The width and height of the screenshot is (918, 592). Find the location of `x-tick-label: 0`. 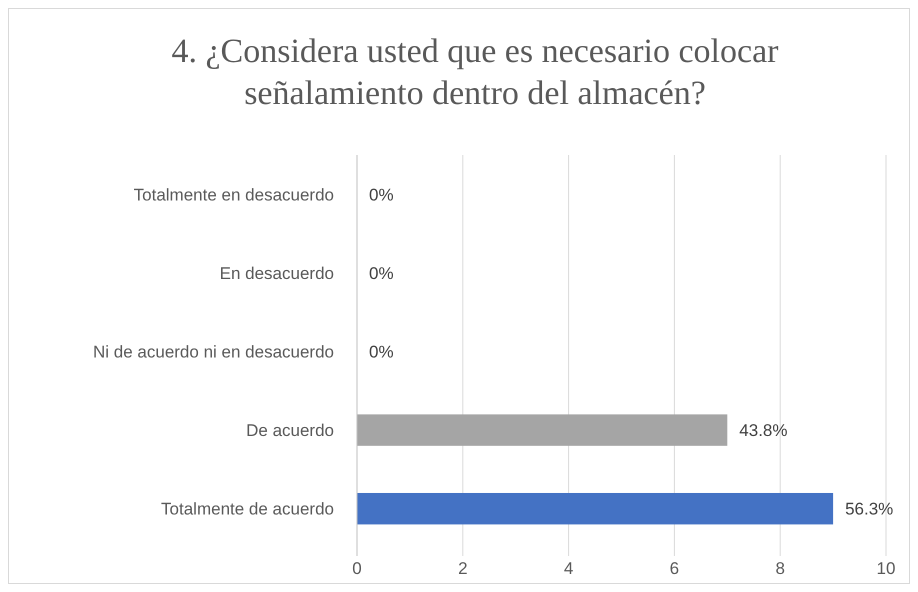

x-tick-label: 0 is located at coordinates (357, 568).